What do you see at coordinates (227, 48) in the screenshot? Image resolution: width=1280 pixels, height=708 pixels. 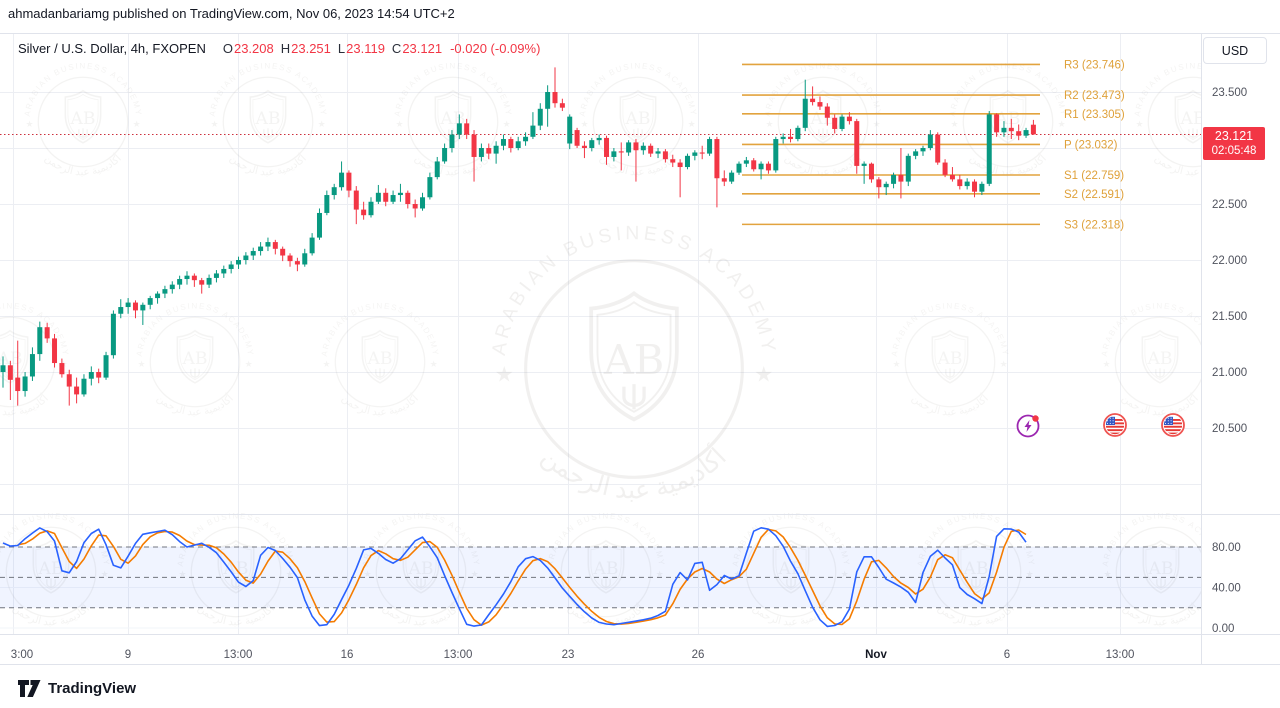 I see `ohlc-label: O` at bounding box center [227, 48].